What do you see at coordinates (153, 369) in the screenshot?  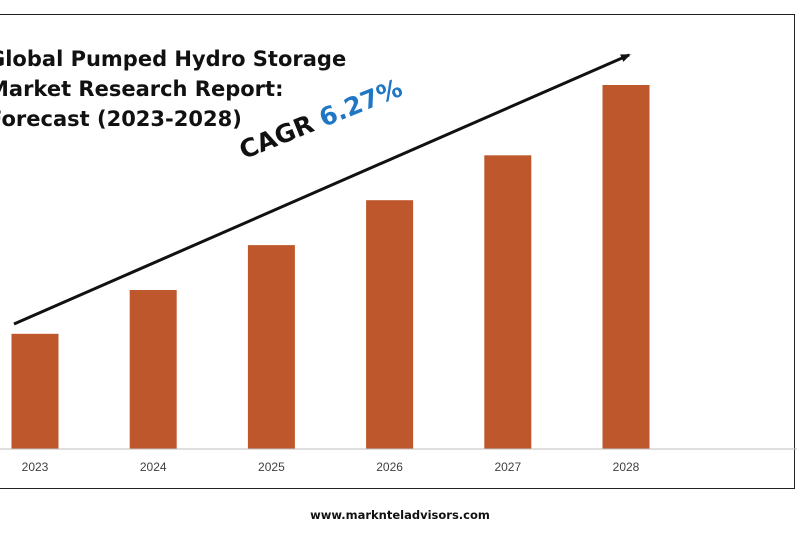 I see `bar-2024` at bounding box center [153, 369].